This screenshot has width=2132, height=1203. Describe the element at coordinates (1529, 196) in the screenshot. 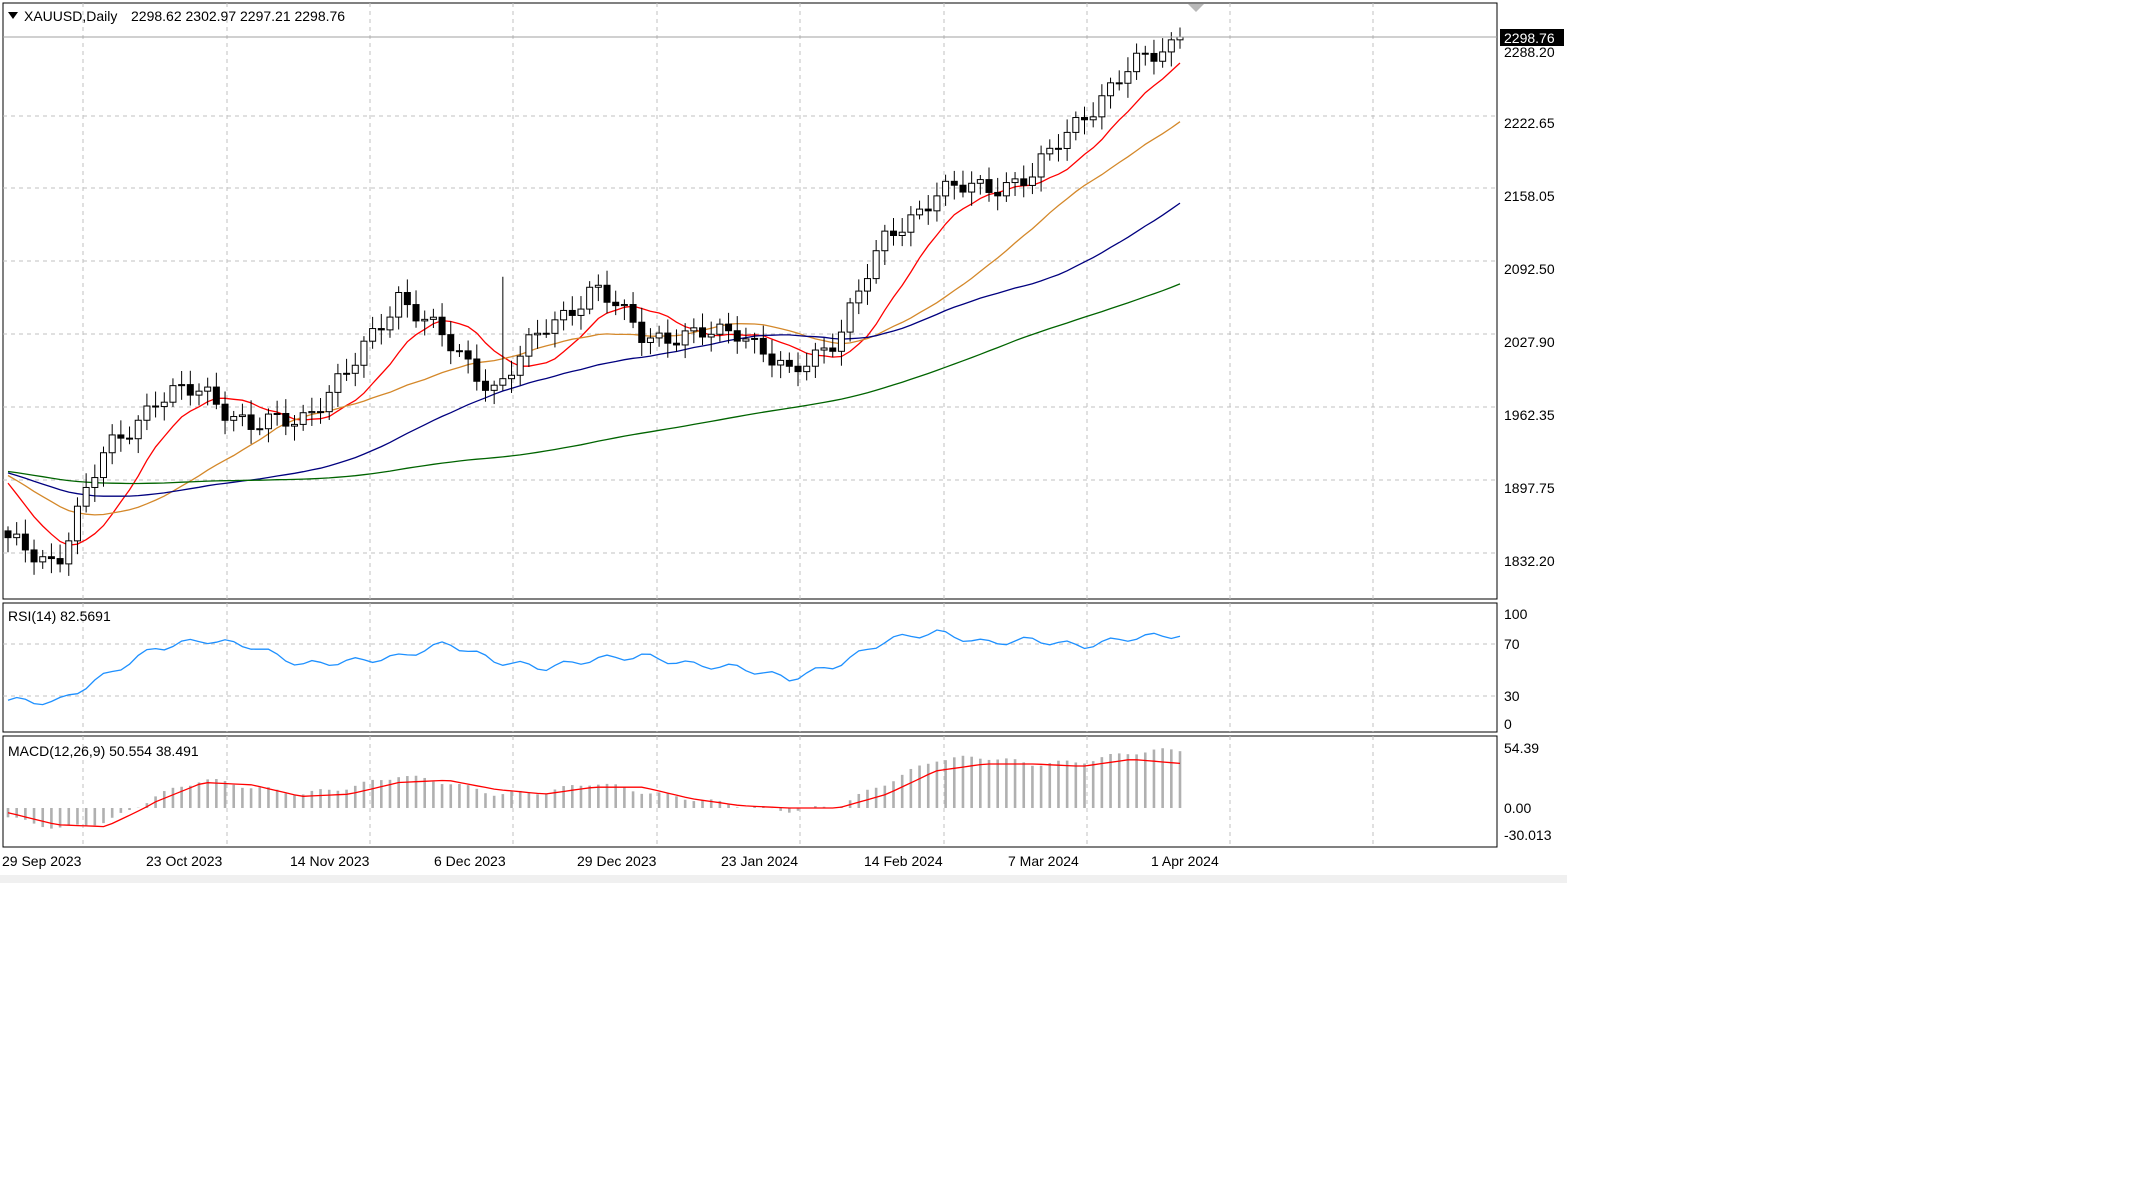

I see `price-tick: 2158.05` at that location.